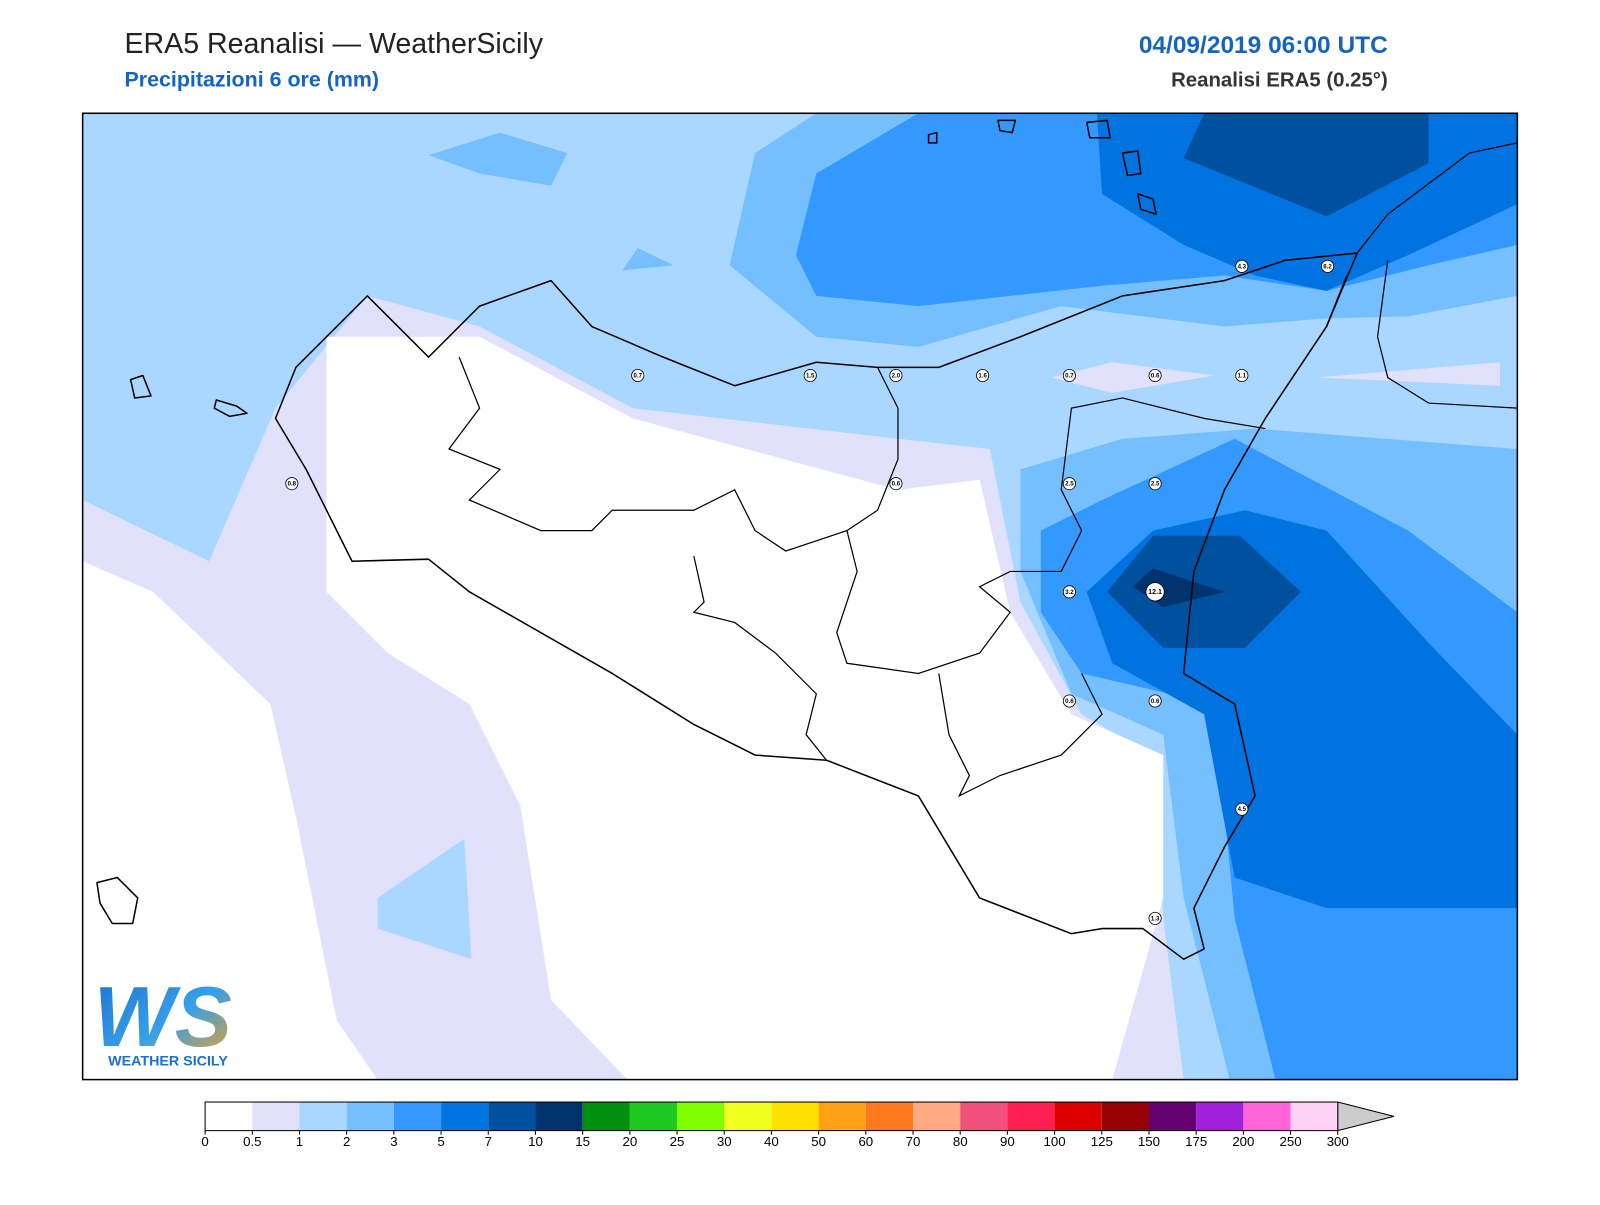 Image resolution: width=1600 pixels, height=1205 pixels. I want to click on station-value: 1.6, so click(982, 376).